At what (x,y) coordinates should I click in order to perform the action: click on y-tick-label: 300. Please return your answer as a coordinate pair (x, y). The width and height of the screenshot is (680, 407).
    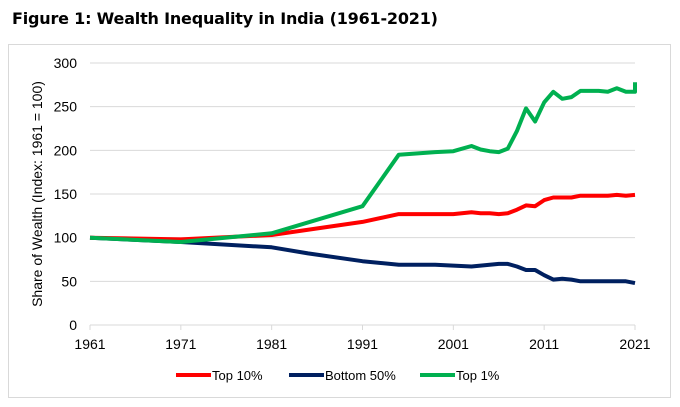
    Looking at the image, I should click on (66, 63).